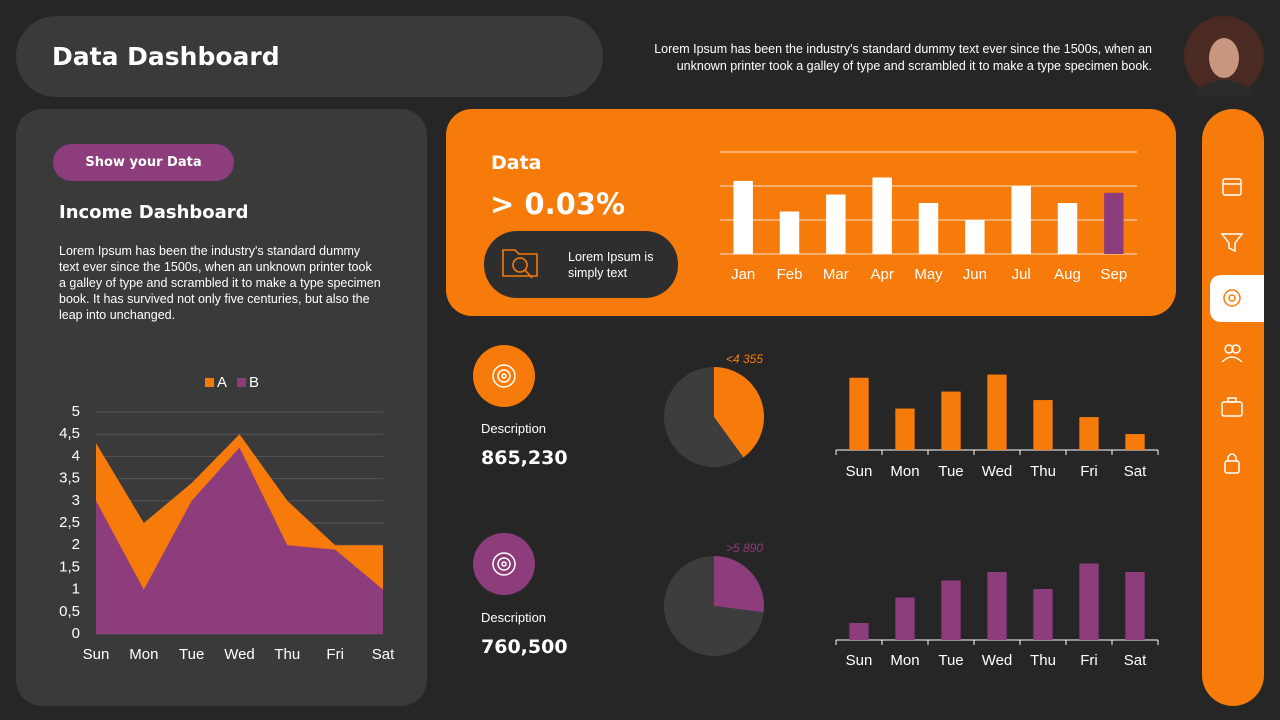 The width and height of the screenshot is (1280, 720). I want to click on folder-icon, so click(520, 264).